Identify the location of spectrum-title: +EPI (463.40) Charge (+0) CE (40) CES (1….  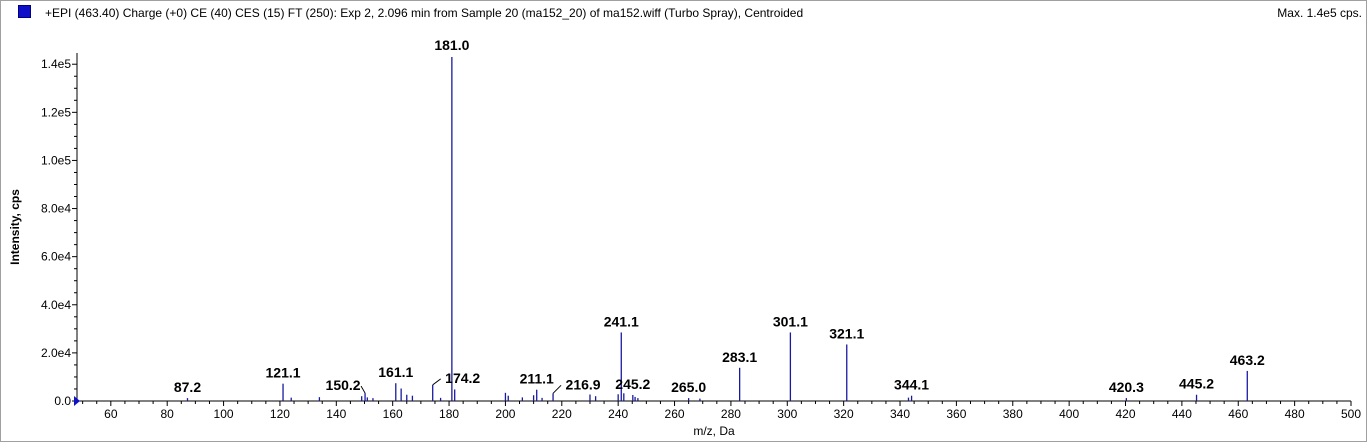
(424, 13).